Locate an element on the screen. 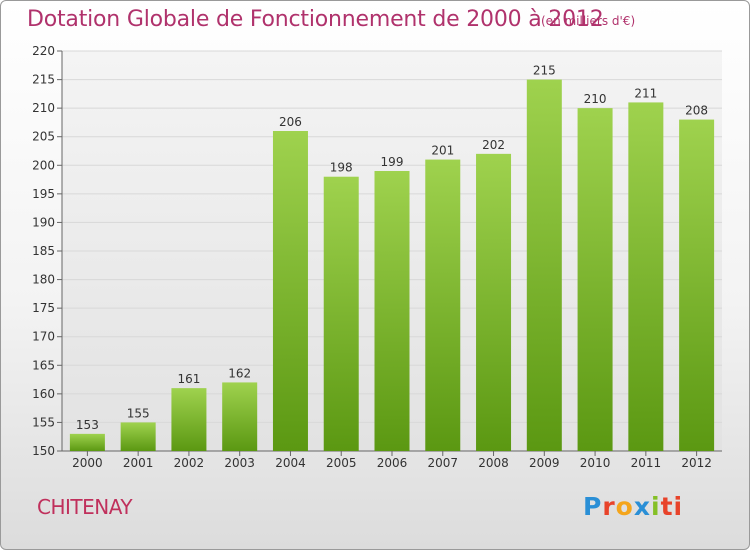  y-tick-label: 170 is located at coordinates (43, 337).